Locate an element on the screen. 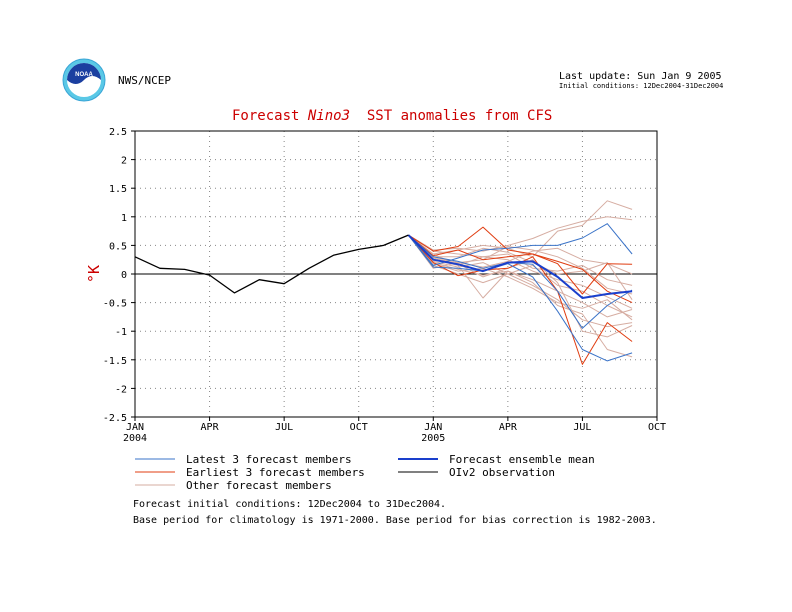 The width and height of the screenshot is (792, 612). legend-label-other: Other forecast members is located at coordinates (259, 485).